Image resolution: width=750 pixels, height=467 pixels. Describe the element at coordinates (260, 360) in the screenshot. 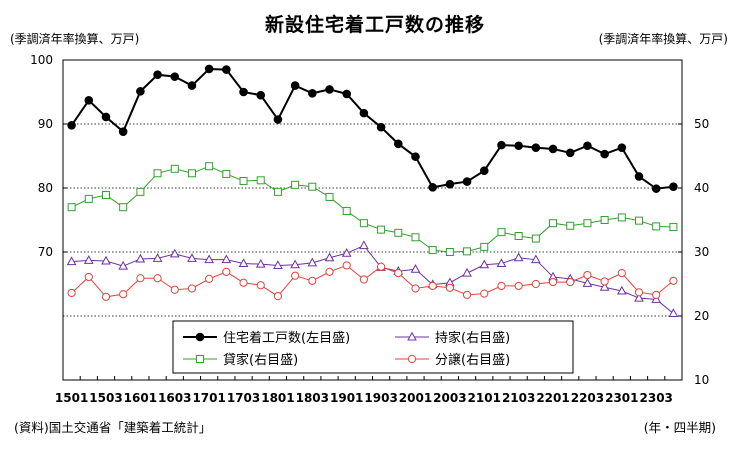

I see `legend-label: 貸家(右目盛)` at that location.